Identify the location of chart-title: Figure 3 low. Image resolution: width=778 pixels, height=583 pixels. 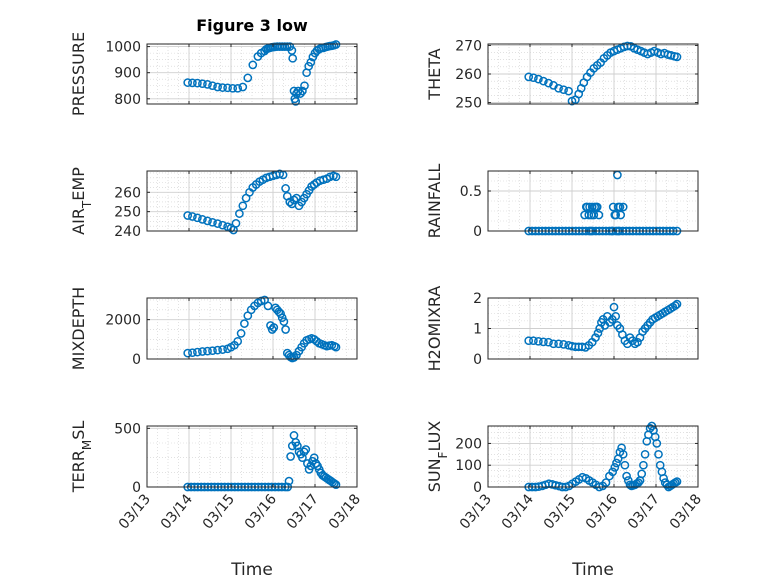
(252, 25).